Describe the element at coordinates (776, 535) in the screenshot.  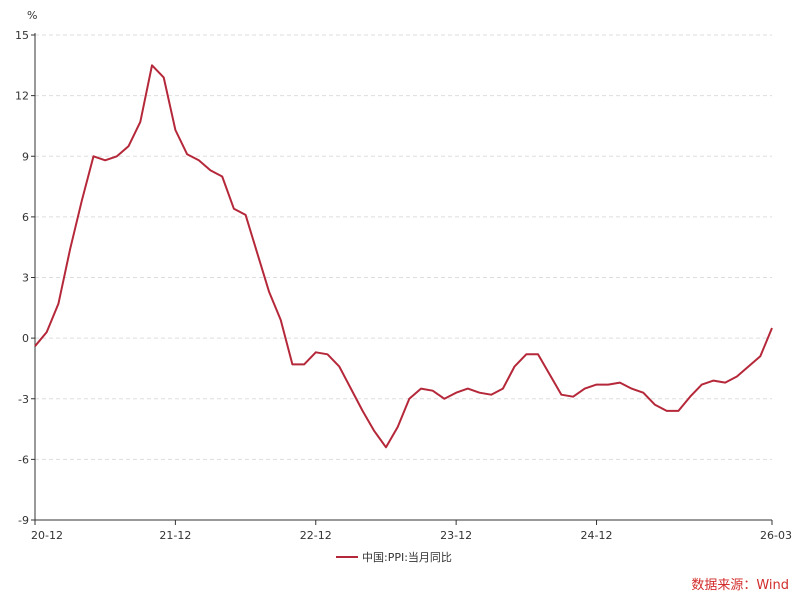
I see `x-tick-label: 26-03` at that location.